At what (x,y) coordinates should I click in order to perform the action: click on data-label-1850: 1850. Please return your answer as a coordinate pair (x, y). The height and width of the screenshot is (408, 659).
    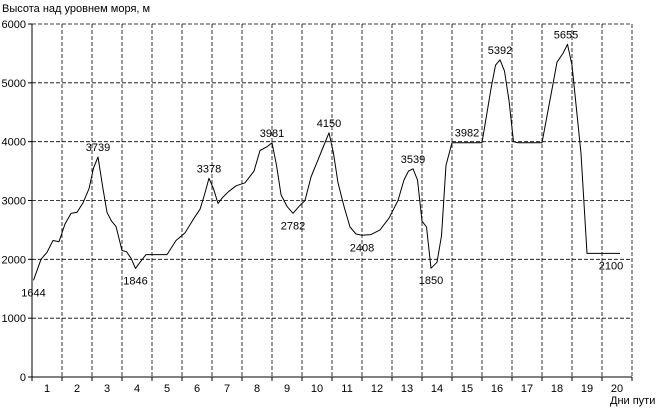
    Looking at the image, I should click on (431, 281).